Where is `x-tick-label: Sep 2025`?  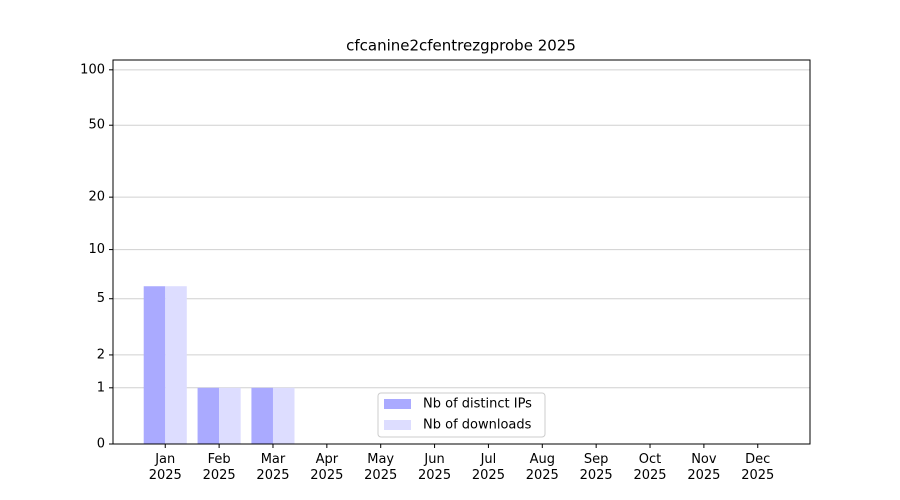
x-tick-label: Sep 2025 is located at coordinates (596, 467).